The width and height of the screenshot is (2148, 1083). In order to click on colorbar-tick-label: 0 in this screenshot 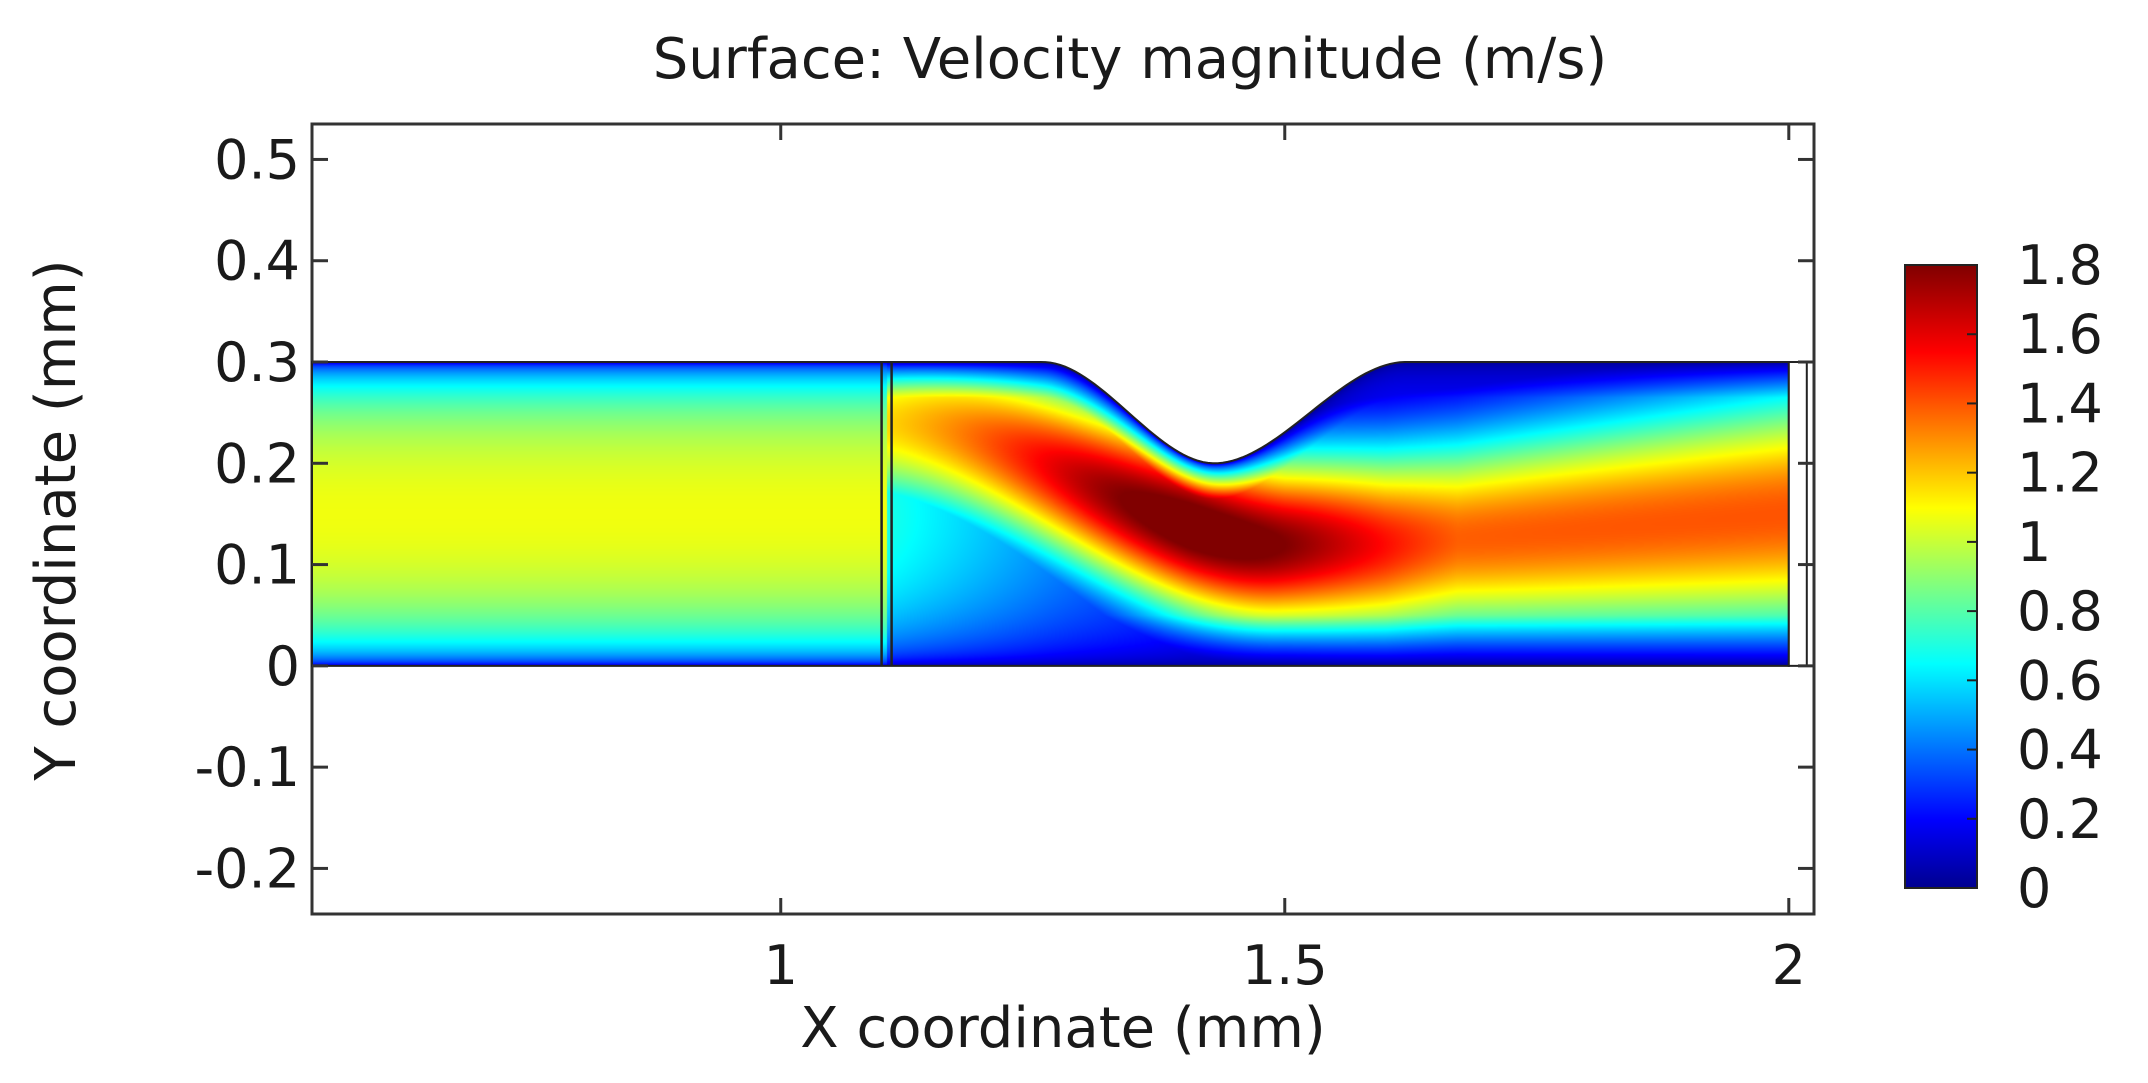, I will do `click(2034, 888)`.